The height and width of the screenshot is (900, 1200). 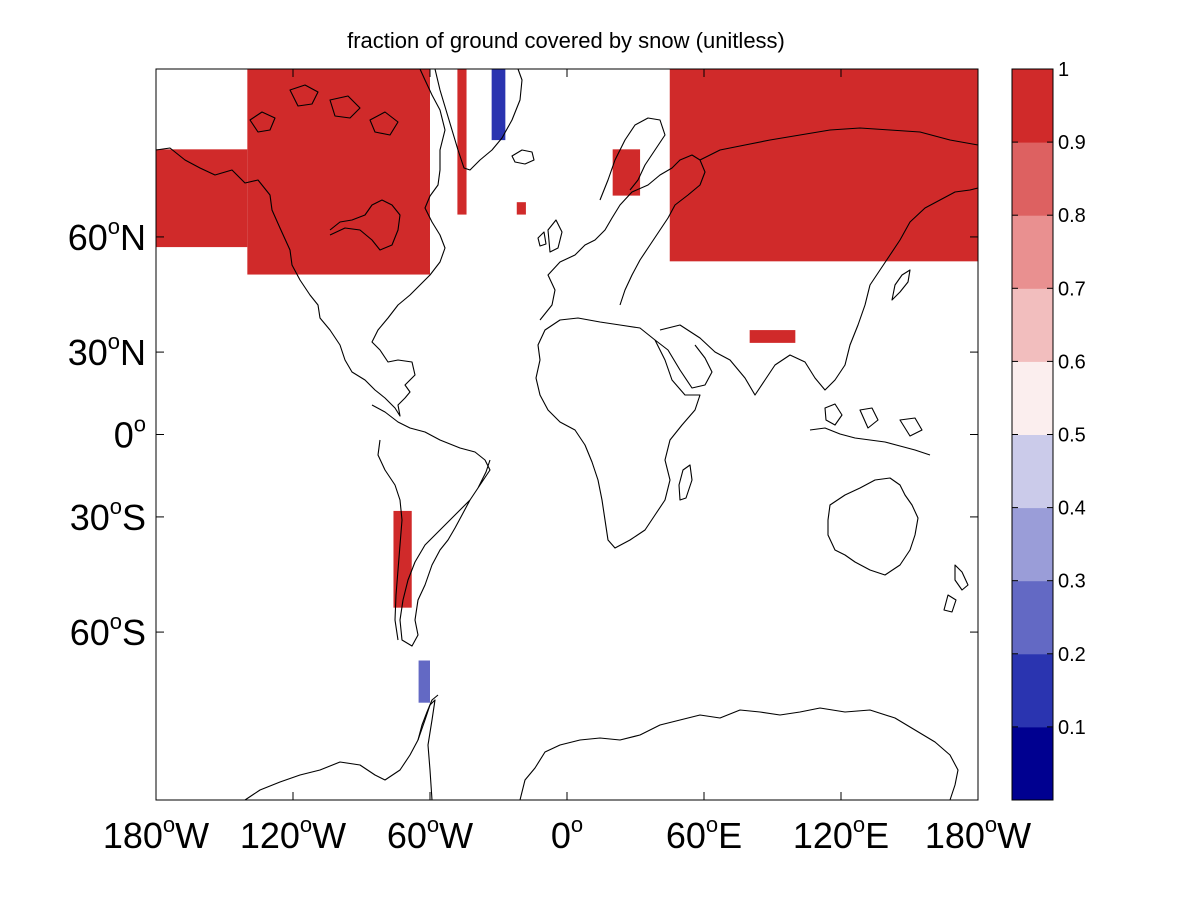 What do you see at coordinates (1072, 582) in the screenshot?
I see `colorbar-tick-label: 0.3` at bounding box center [1072, 582].